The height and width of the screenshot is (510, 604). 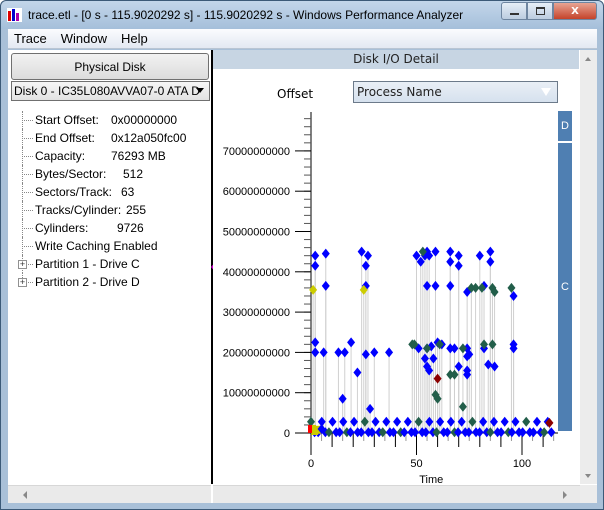 I want to click on tree-item: End Offset: 0x12a050fc00, so click(x=101, y=138).